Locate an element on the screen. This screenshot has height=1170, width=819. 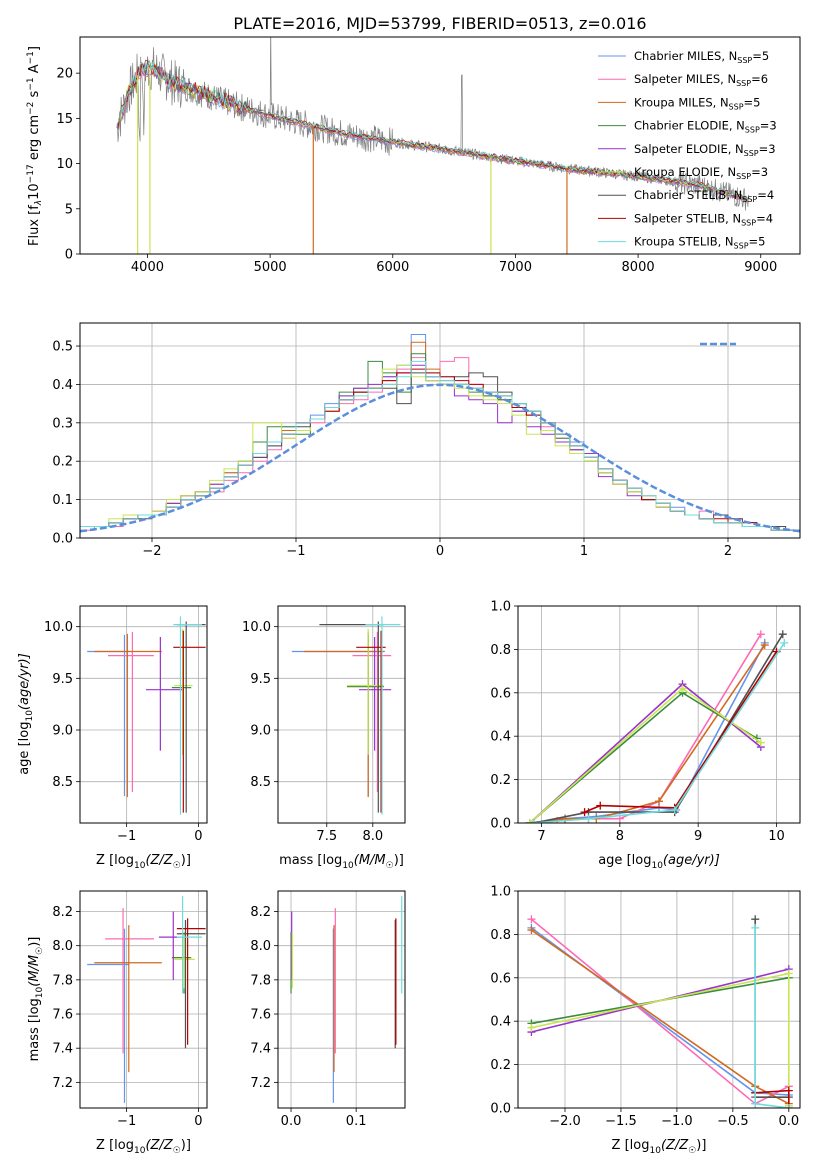
x-tick-label: 7.5 is located at coordinates (326, 836).